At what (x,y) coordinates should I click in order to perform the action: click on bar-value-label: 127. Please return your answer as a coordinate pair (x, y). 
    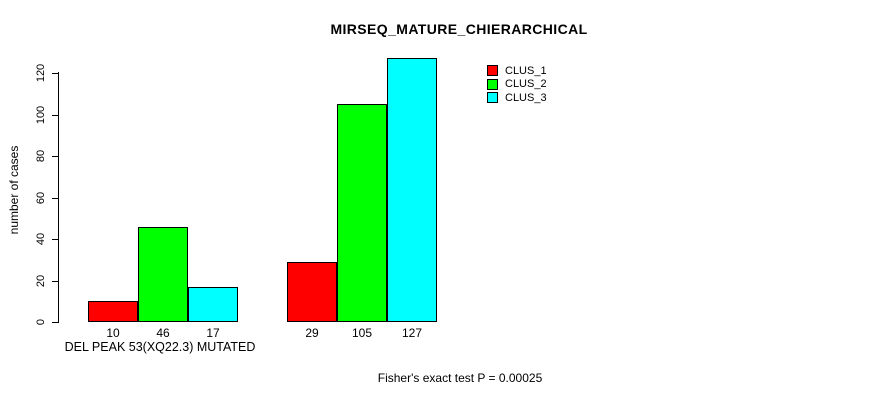
    Looking at the image, I should click on (412, 333).